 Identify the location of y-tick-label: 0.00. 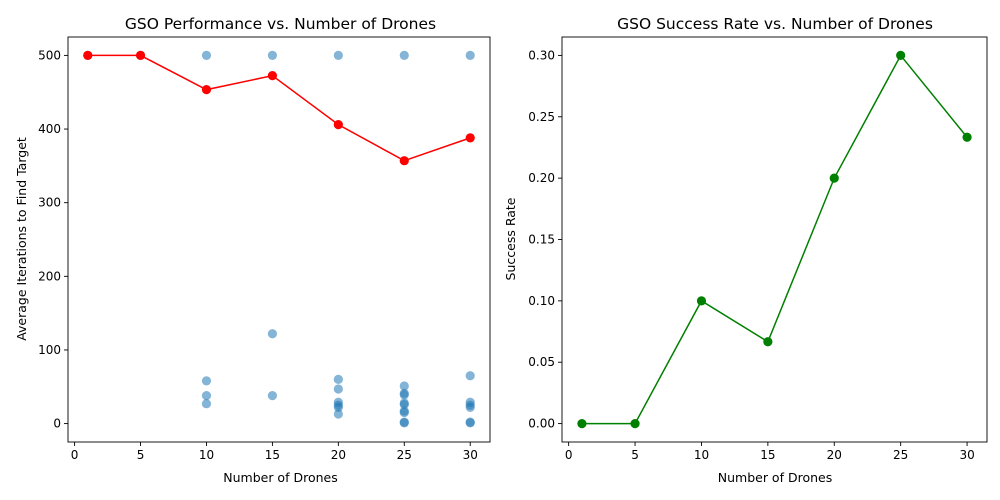
(541, 424).